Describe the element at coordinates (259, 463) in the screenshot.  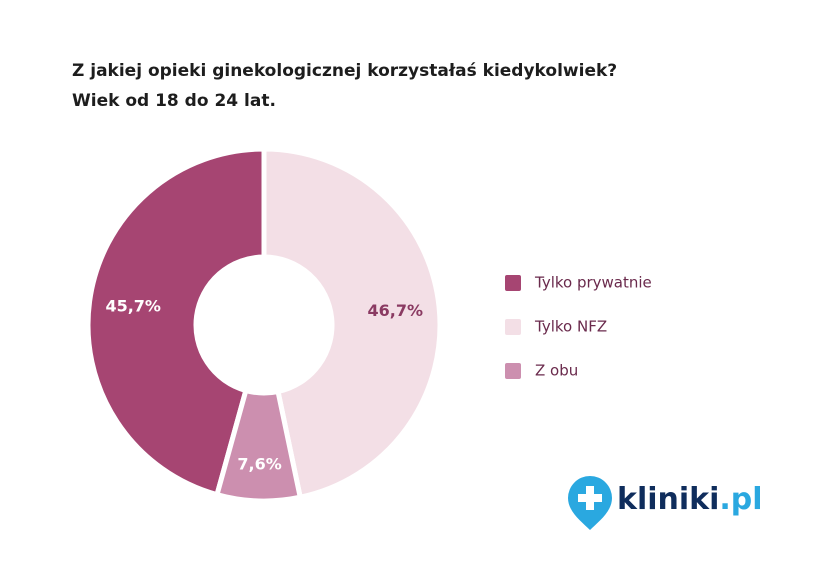
I see `value-label: 7,6%` at that location.